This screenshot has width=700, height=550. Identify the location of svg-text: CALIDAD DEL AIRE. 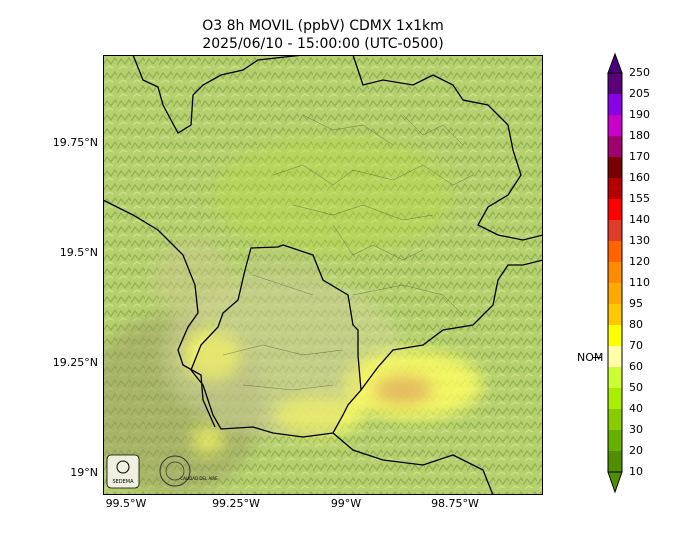
(199, 478).